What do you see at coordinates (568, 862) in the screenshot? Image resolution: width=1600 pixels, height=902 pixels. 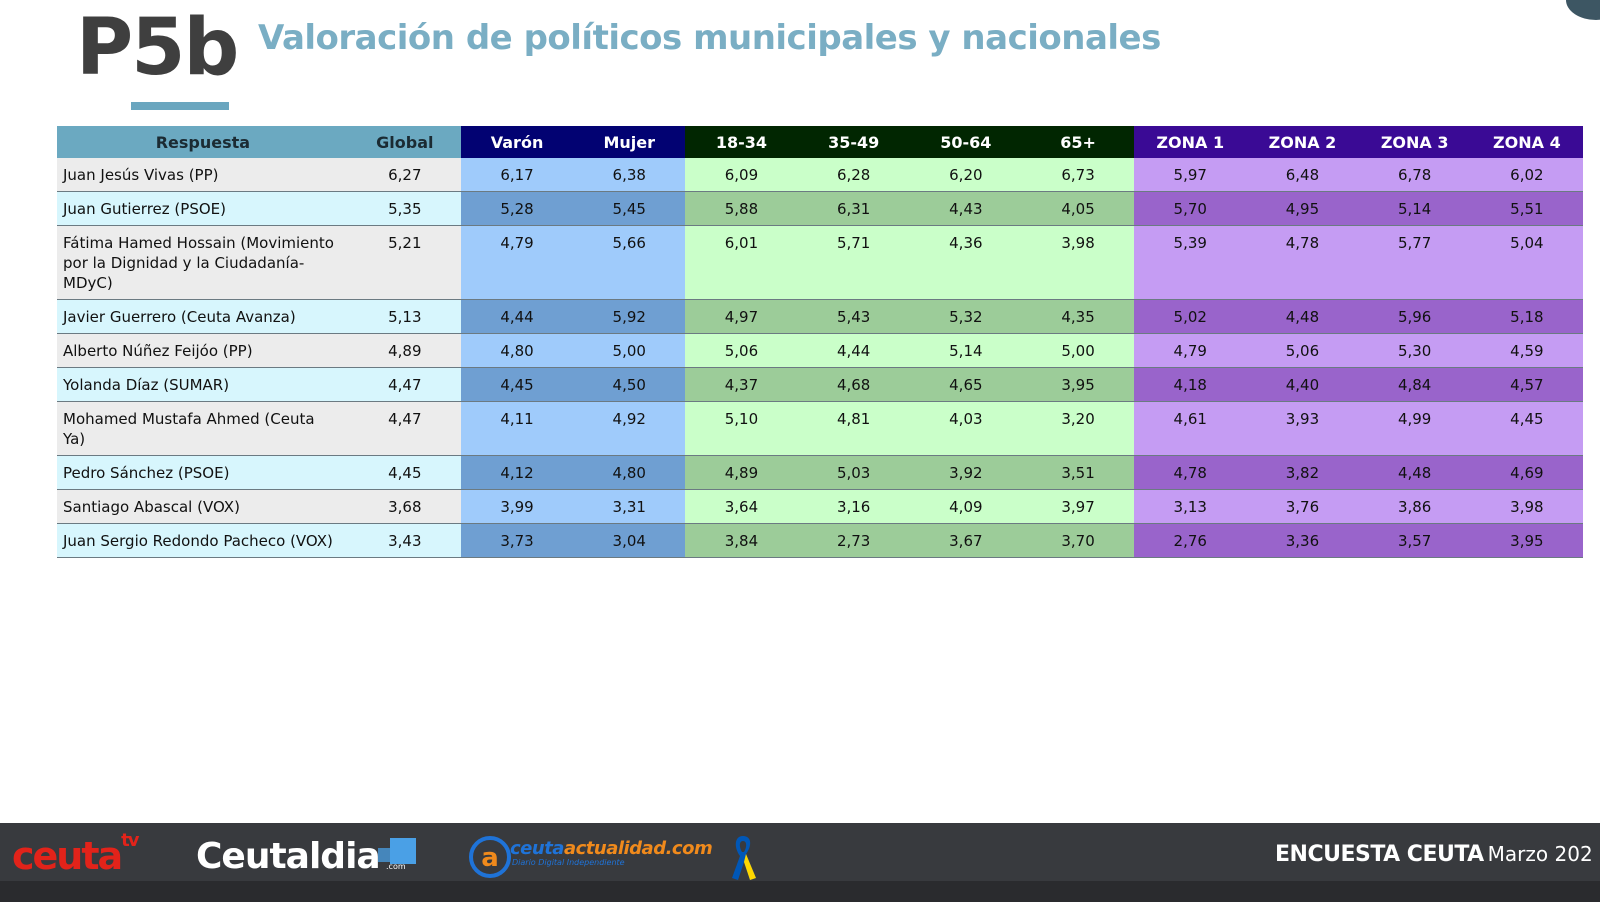 I see `ceutaactualidad-tagline: Diario Digital Independiente` at bounding box center [568, 862].